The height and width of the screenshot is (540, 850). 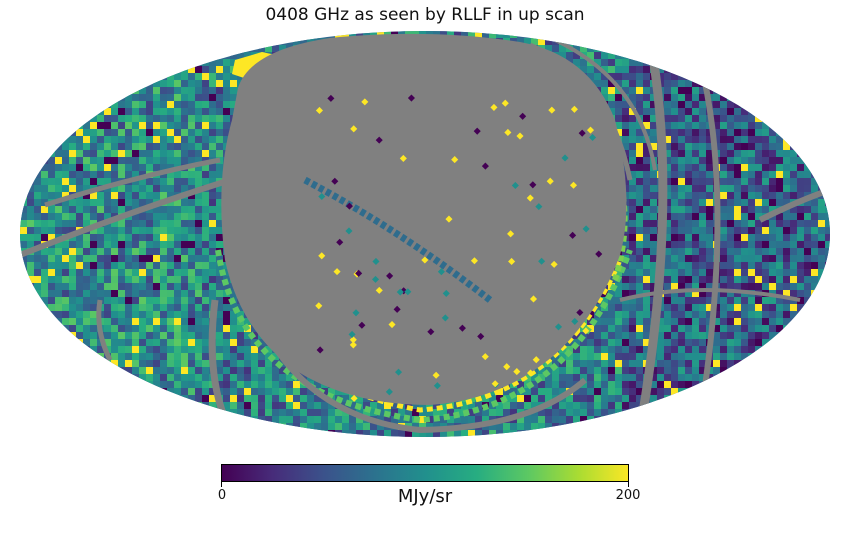 I want to click on colorbar-min-label: 0, so click(x=222, y=495).